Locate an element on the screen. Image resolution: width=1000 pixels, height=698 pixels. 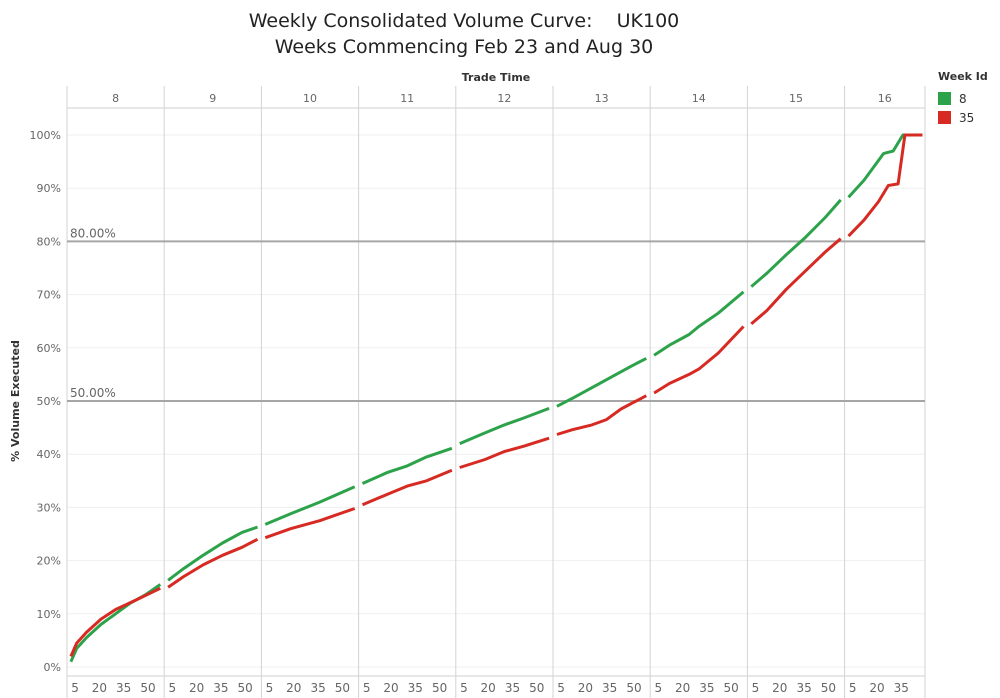
hour-header-label: 14 is located at coordinates (699, 98).